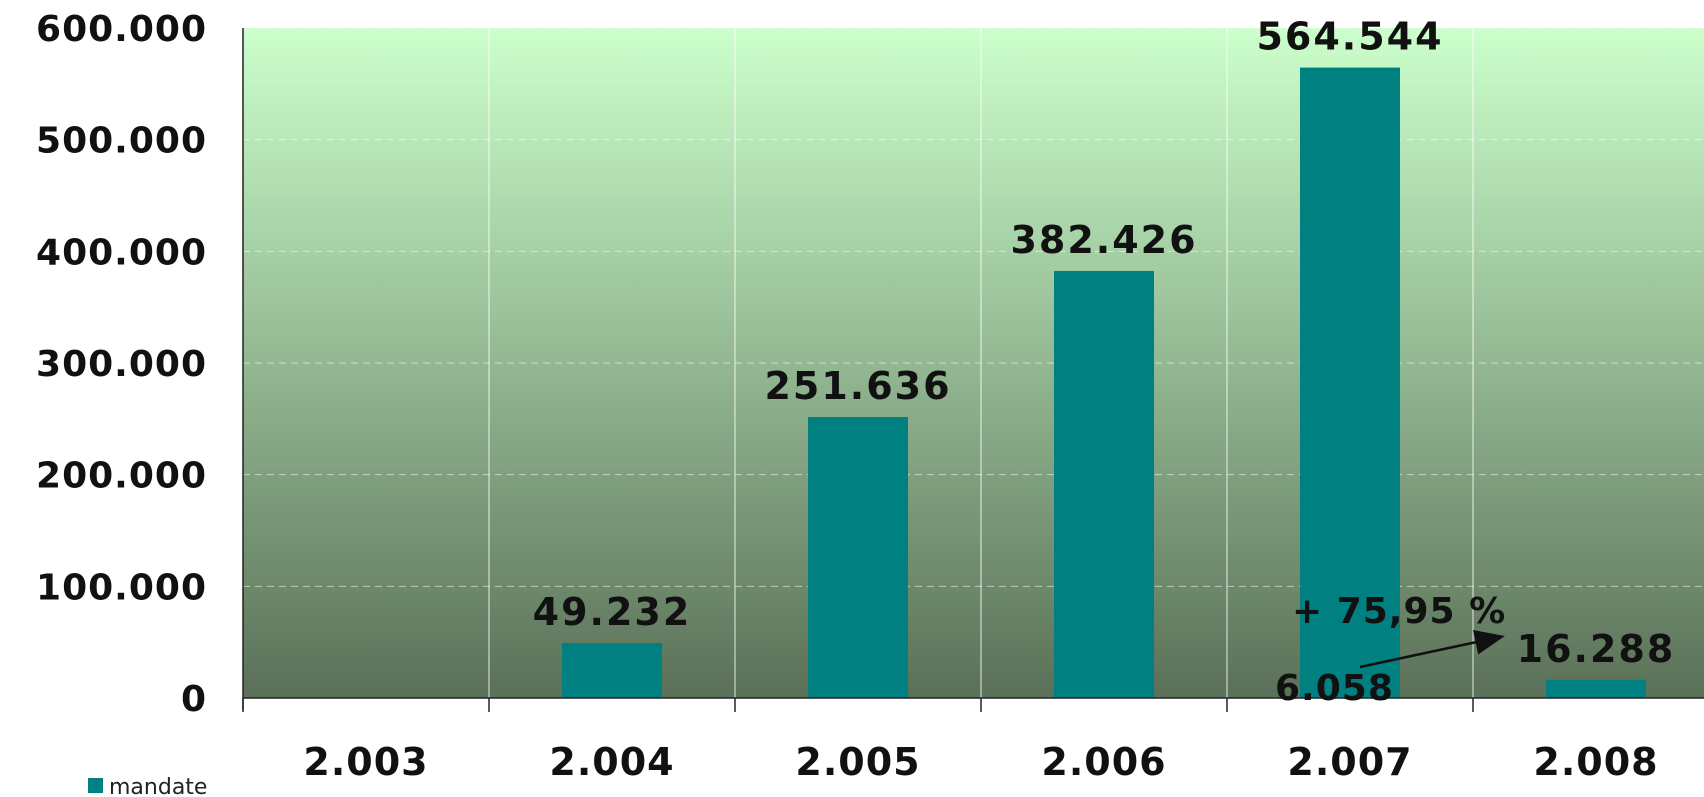 This screenshot has width=1704, height=797. What do you see at coordinates (980, 762) in the screenshot?
I see `x-tick-labels: 2.003 2.004 2.005 2.006 2.007 2.008` at bounding box center [980, 762].